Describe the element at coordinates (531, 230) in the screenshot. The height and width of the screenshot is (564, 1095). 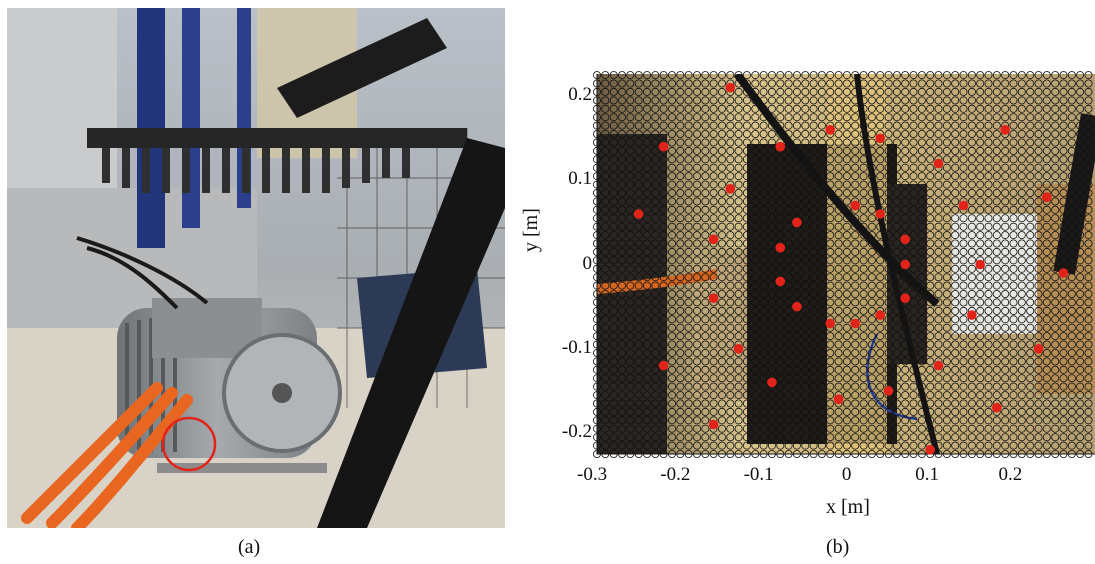
I see `y-axis-label: y [m]` at that location.